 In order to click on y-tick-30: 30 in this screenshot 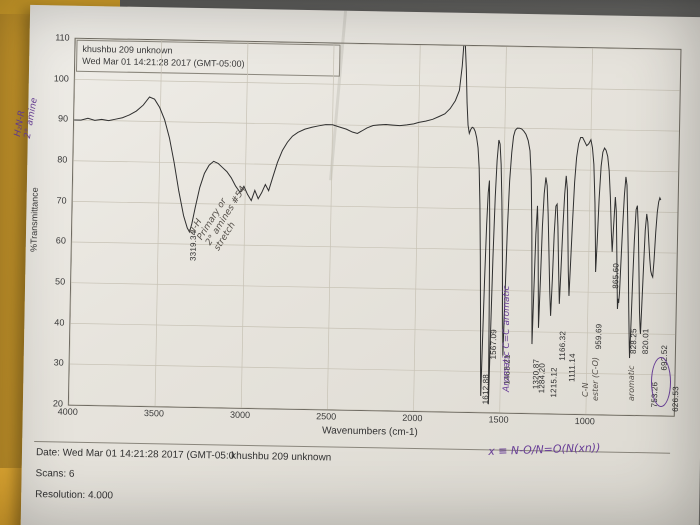, I will do `click(58, 362)`.